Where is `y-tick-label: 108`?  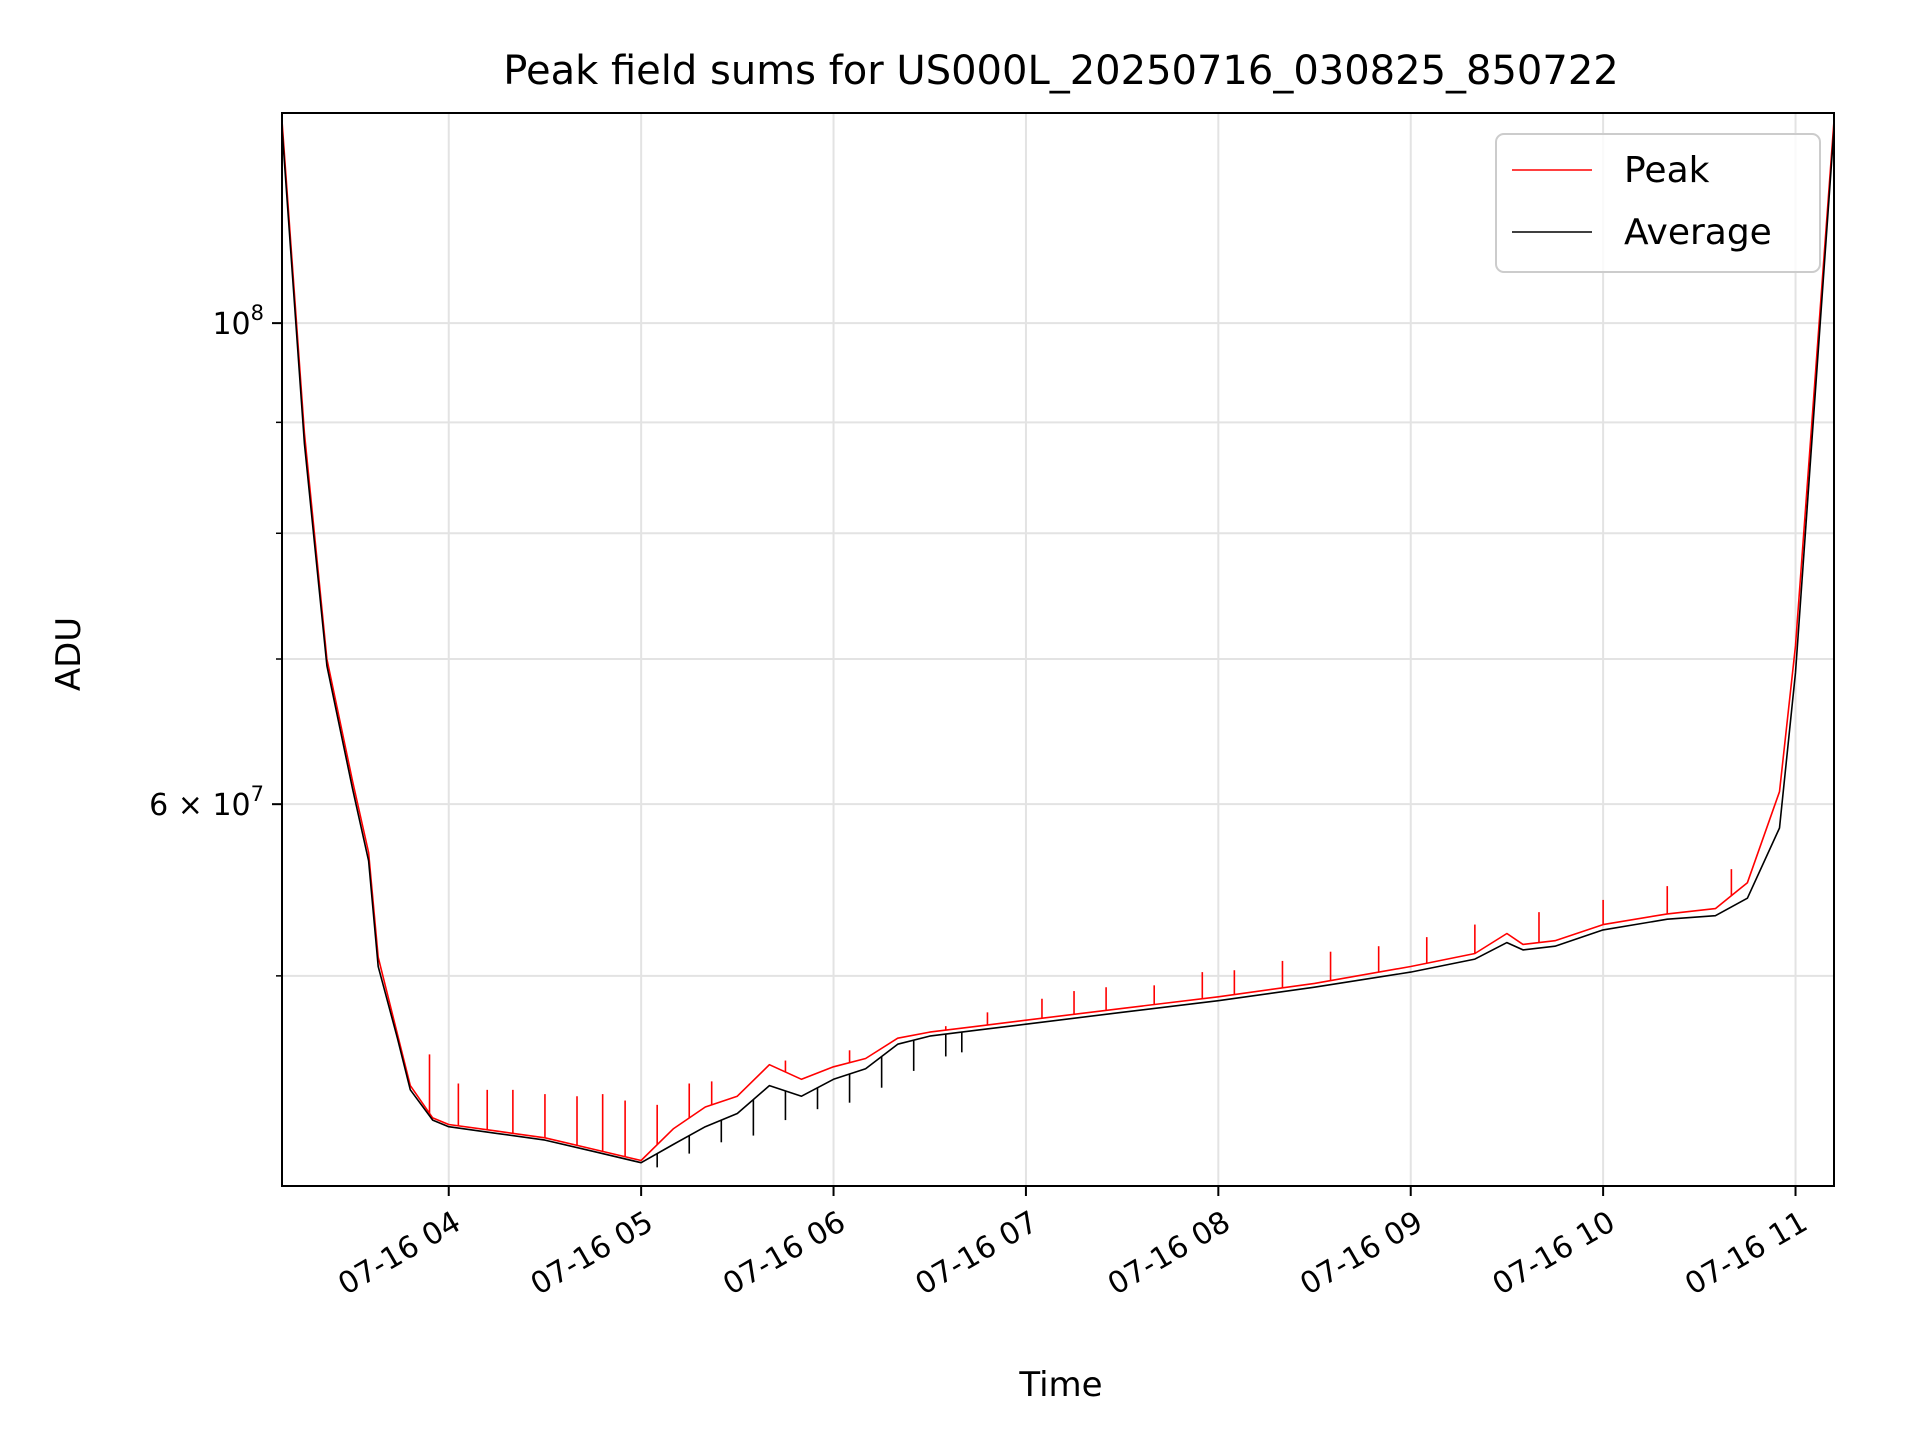 y-tick-label: 108 is located at coordinates (238, 321).